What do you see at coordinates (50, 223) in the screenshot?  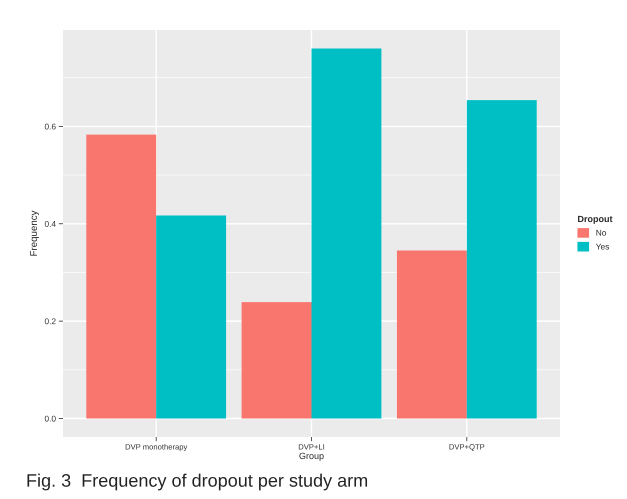 I see `y-tick-label: 0.4` at bounding box center [50, 223].